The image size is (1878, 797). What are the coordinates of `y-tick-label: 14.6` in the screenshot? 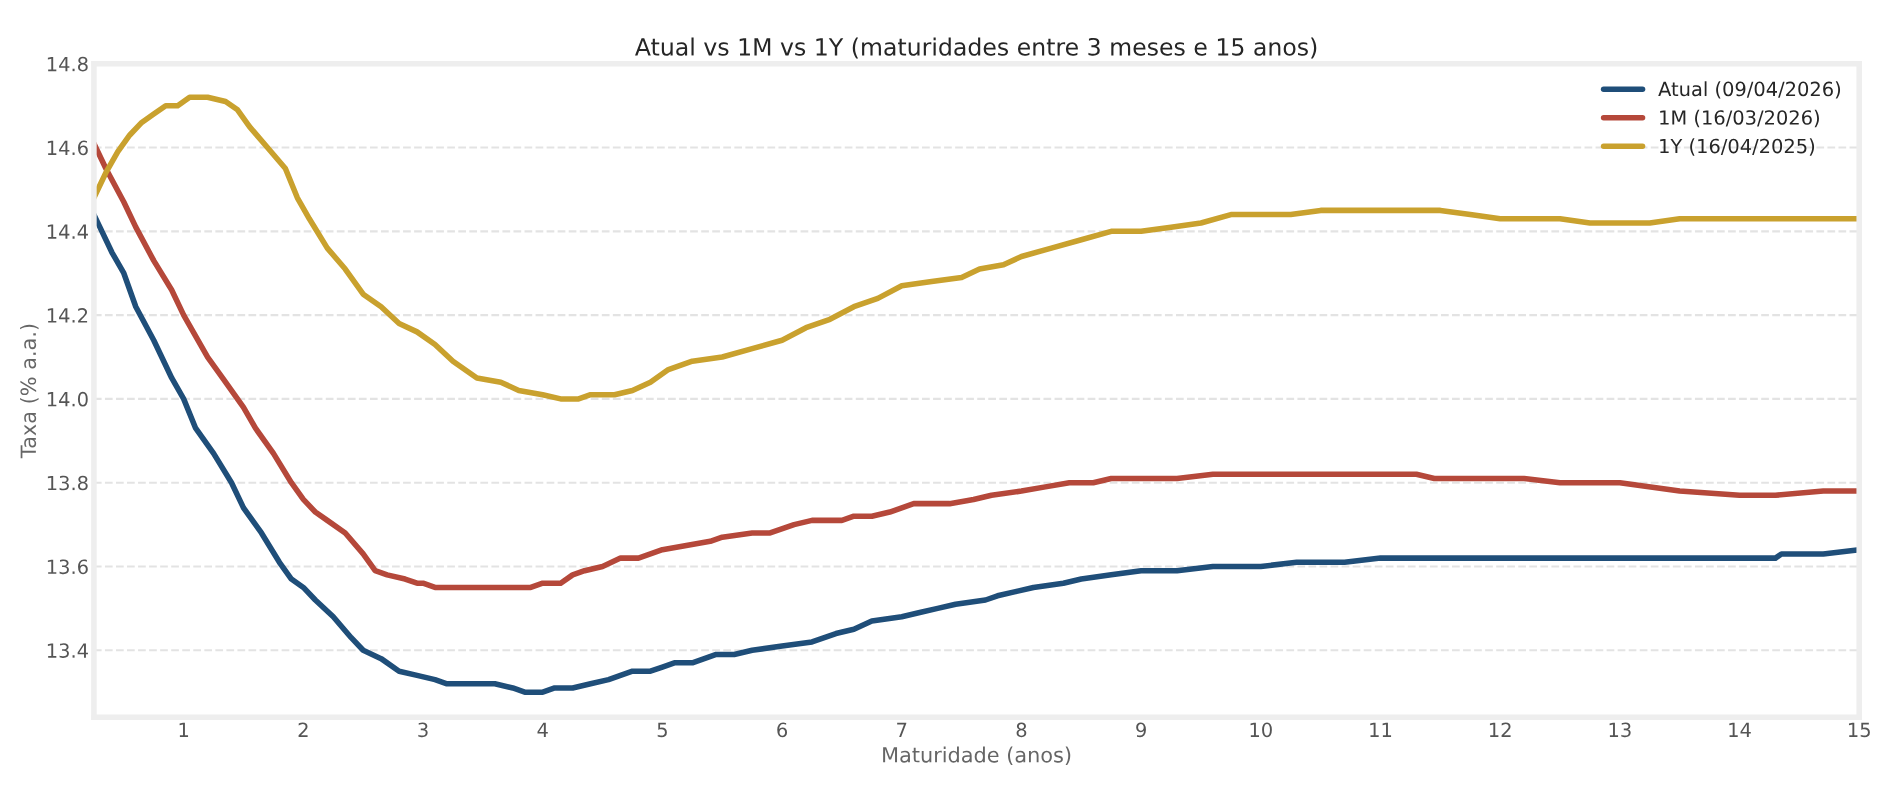 It's located at (67, 148).